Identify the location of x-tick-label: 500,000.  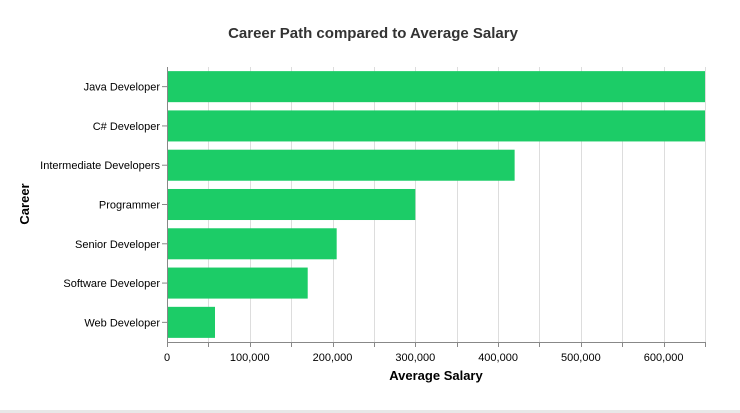
(581, 358).